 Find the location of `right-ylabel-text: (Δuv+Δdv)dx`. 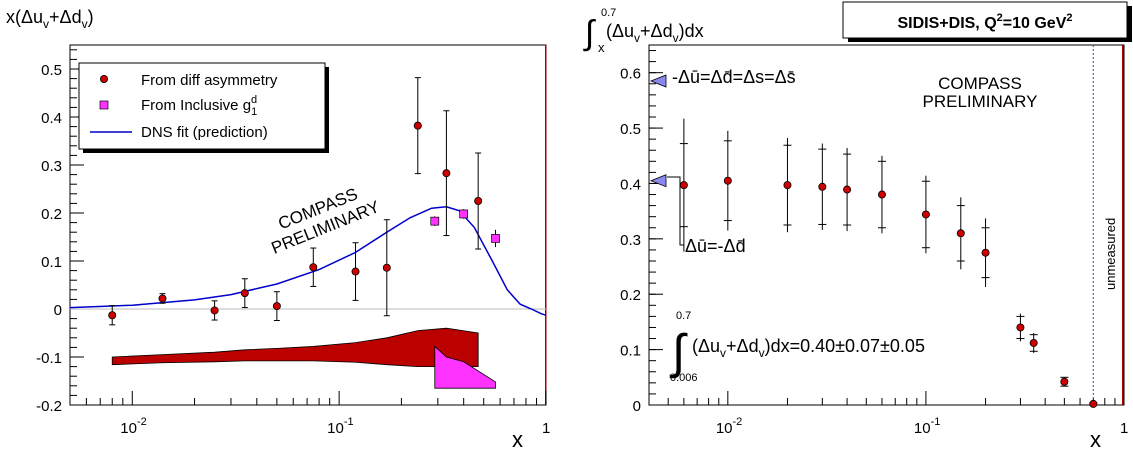

right-ylabel-text: (Δuv+Δdv)dx is located at coordinates (655, 33).